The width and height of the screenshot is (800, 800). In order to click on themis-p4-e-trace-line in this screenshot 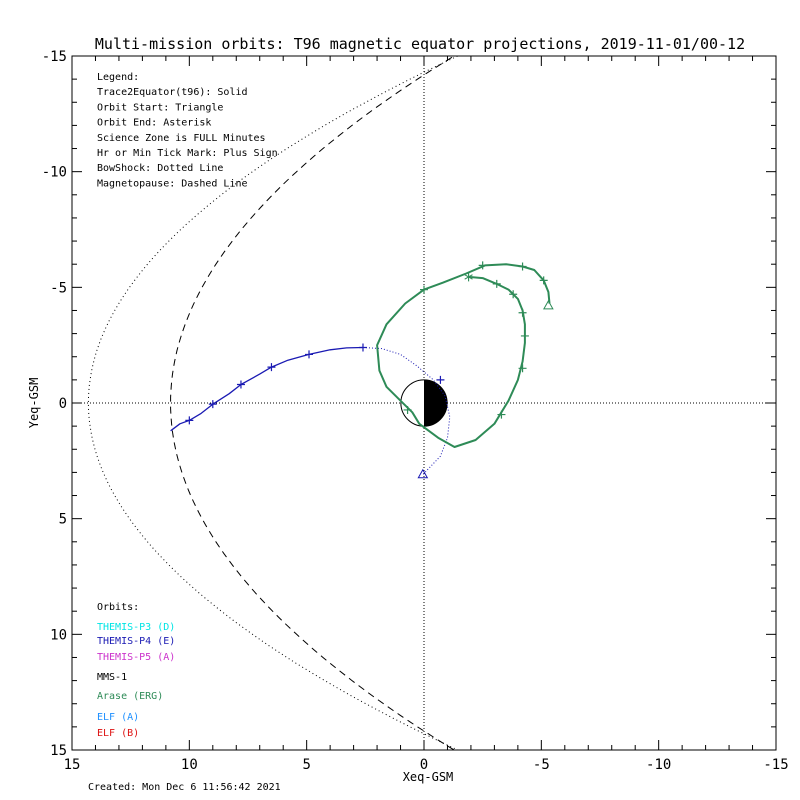, I will do `click(267, 389)`.